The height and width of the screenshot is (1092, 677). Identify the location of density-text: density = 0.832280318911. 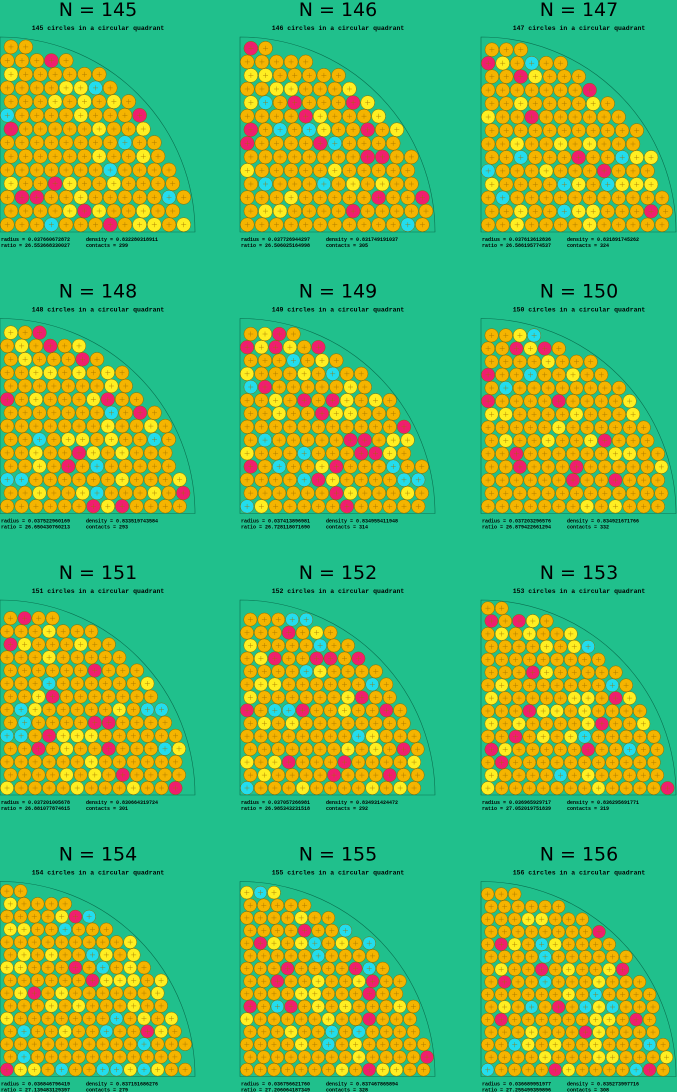
(122, 240).